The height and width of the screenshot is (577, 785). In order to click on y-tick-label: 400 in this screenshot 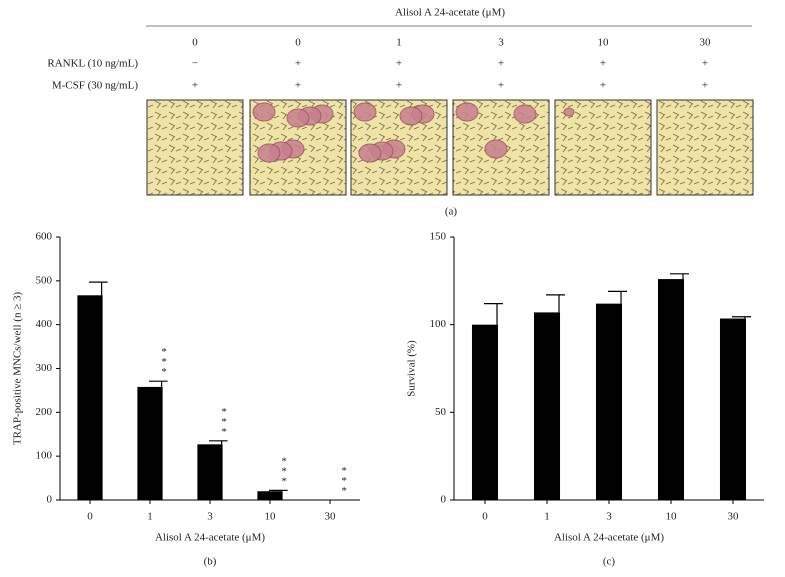, I will do `click(44, 324)`.